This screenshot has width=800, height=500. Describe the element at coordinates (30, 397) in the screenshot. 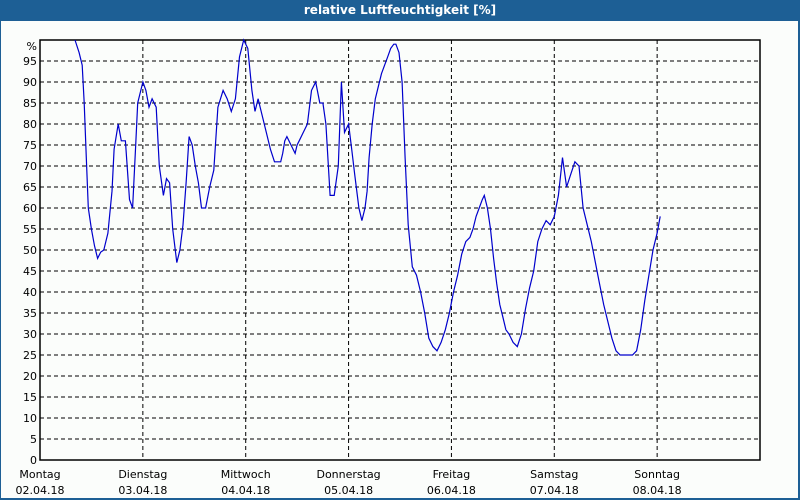

I see `y-tick-label: 15` at that location.